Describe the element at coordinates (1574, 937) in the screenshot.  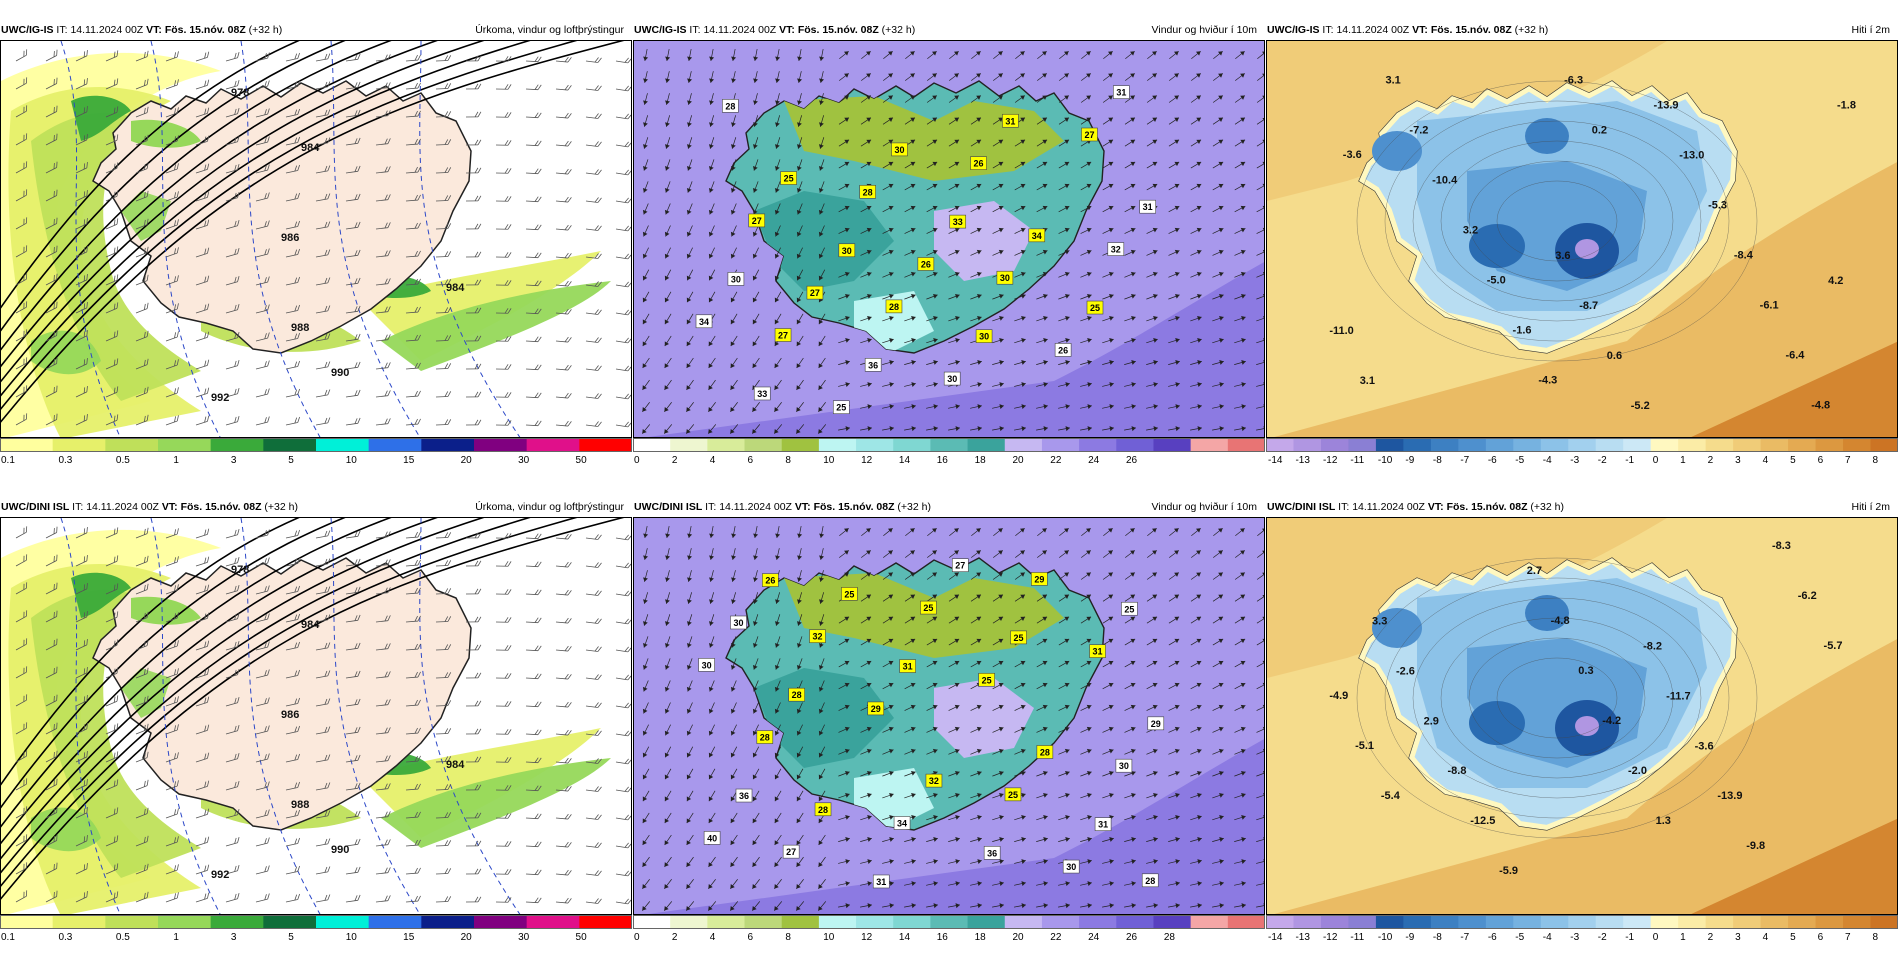
I see `colorbar-tick: -3` at that location.